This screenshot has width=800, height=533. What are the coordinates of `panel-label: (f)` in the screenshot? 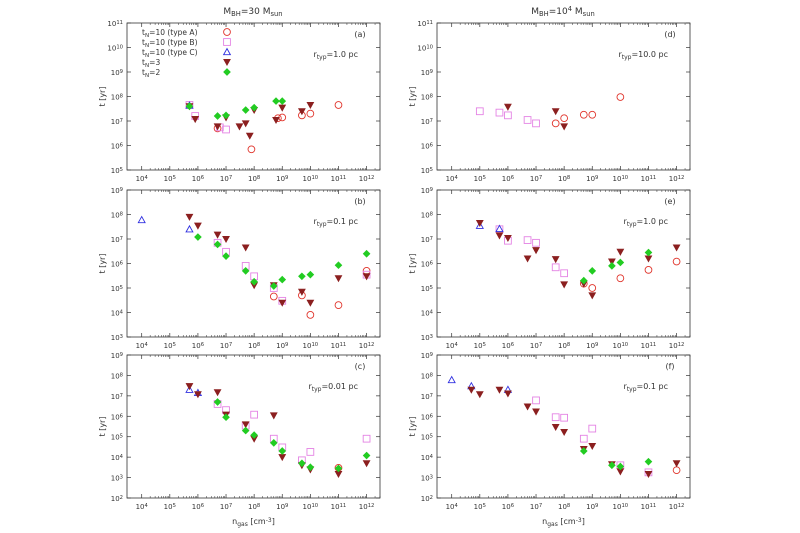 It's located at (669, 366).